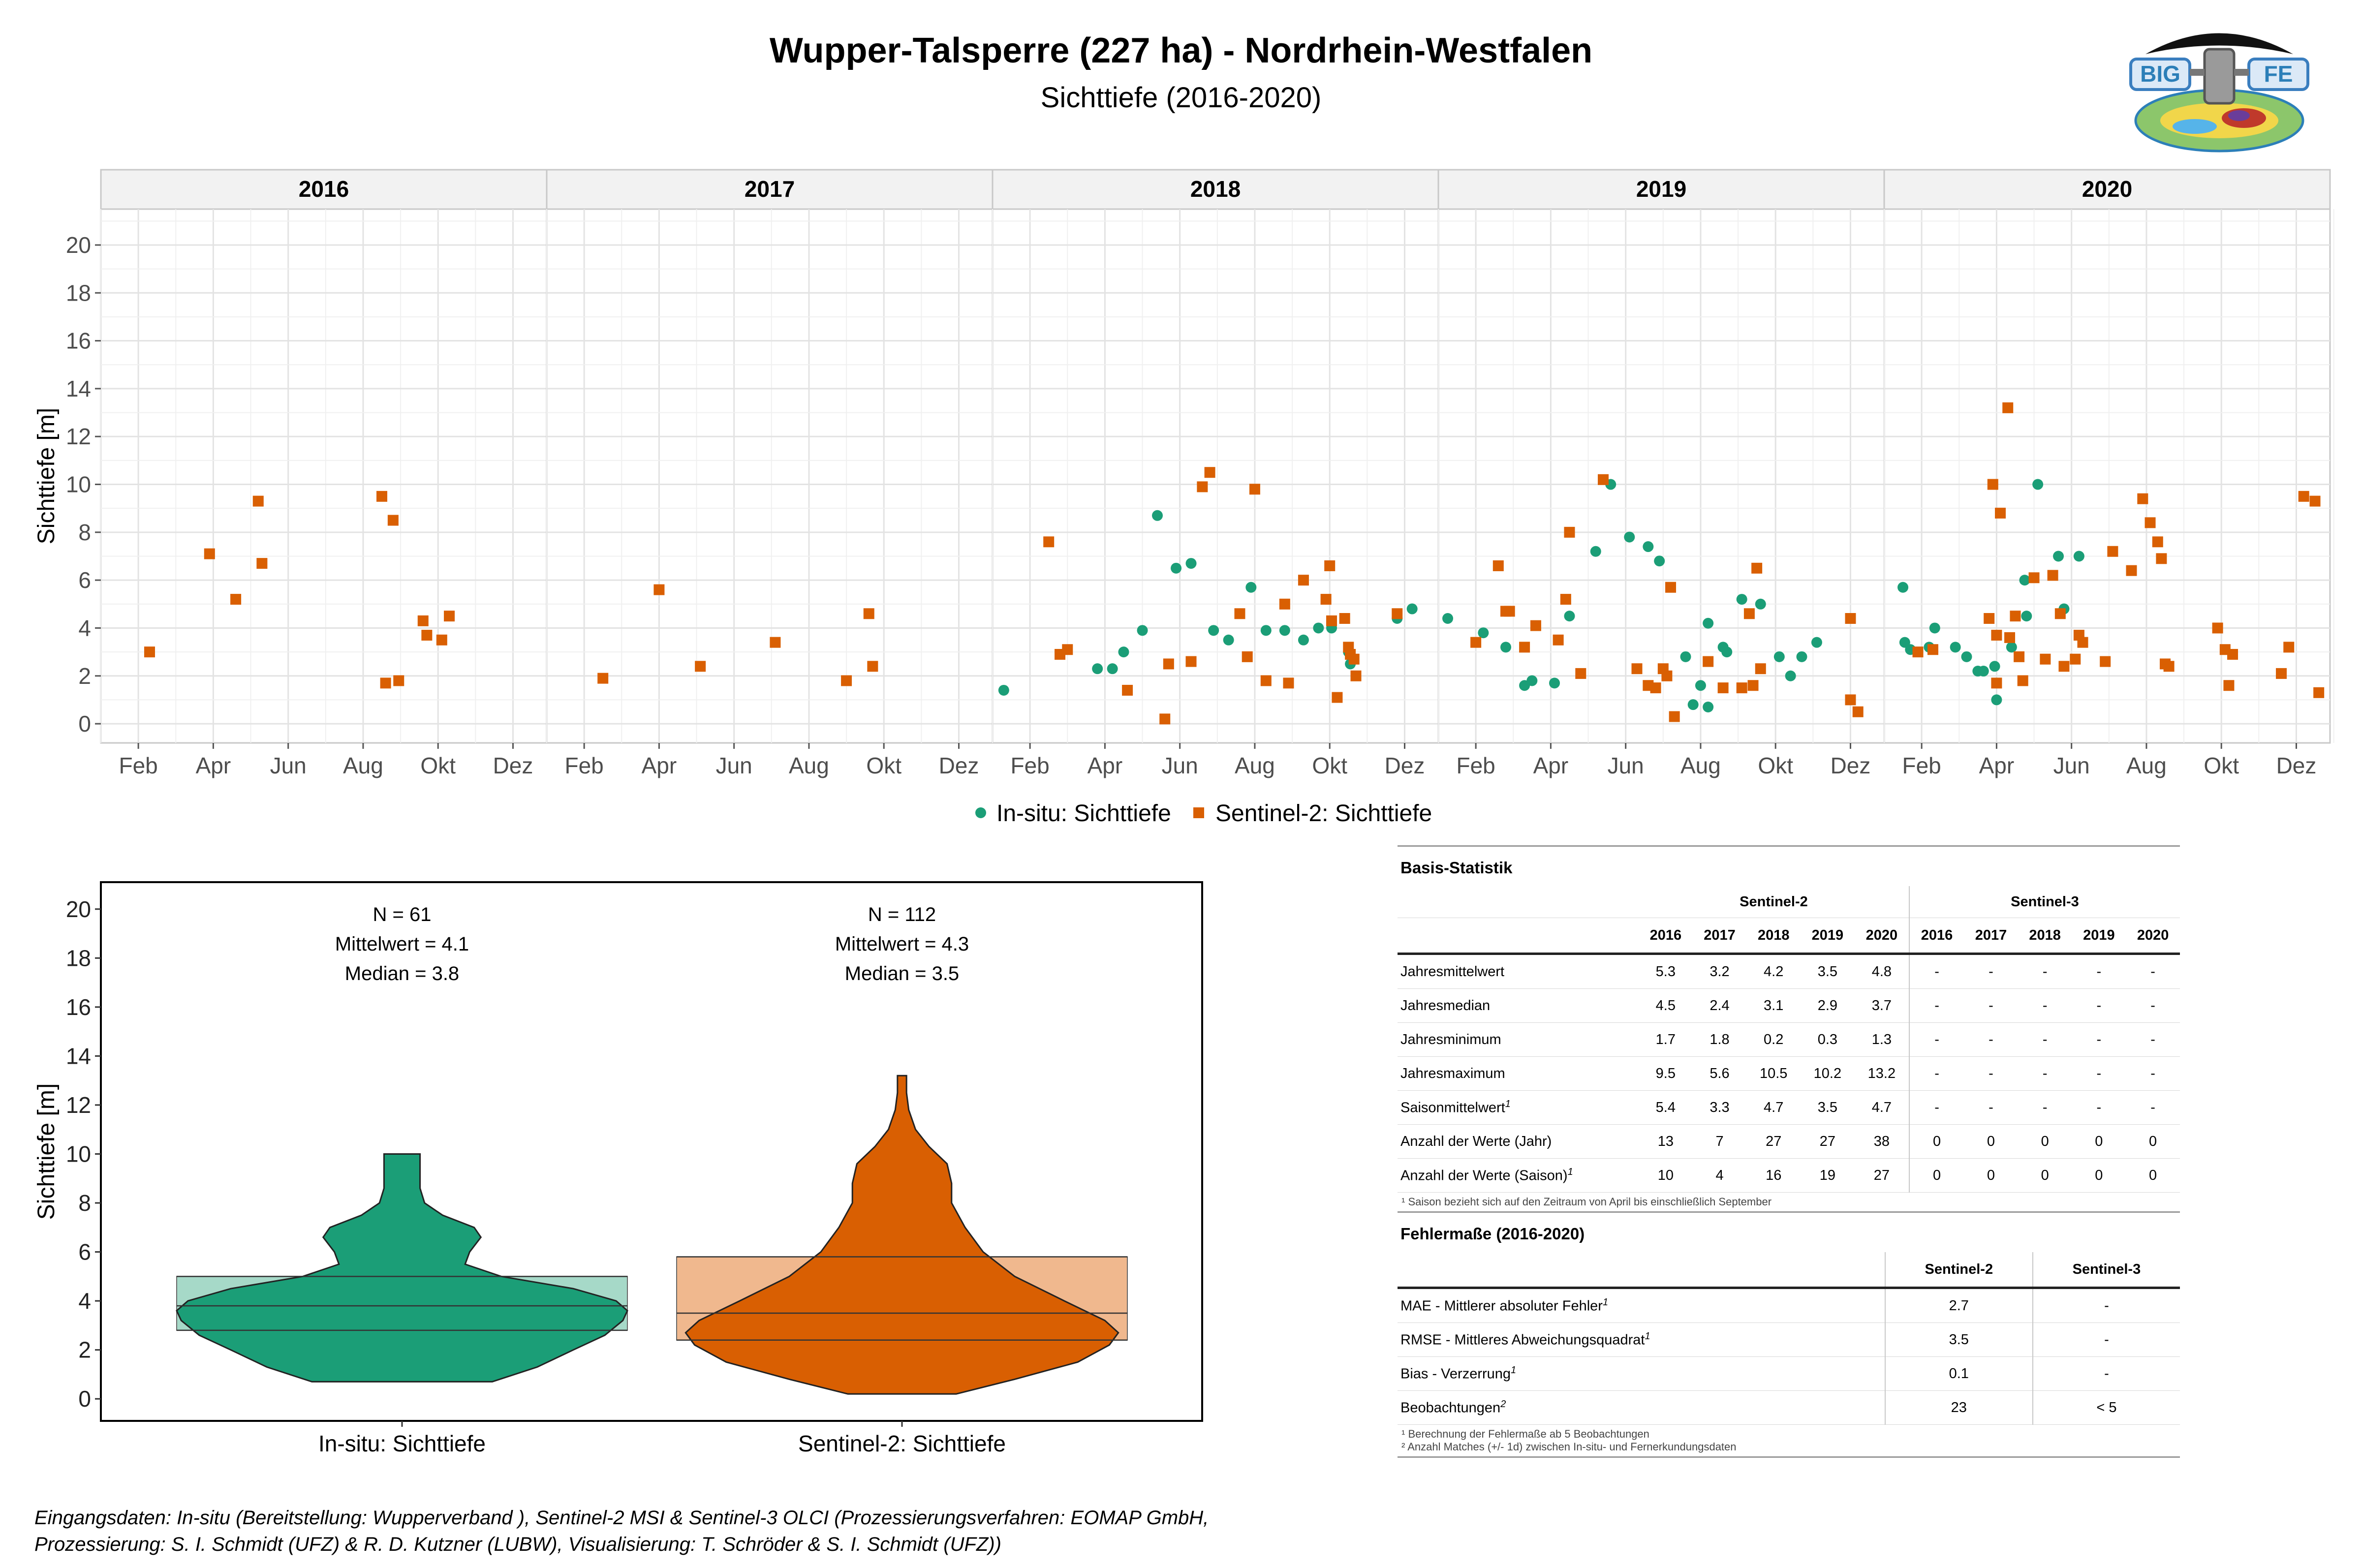 The image size is (2362, 1568). I want to click on row-label: Jahresminimum, so click(1518, 1040).